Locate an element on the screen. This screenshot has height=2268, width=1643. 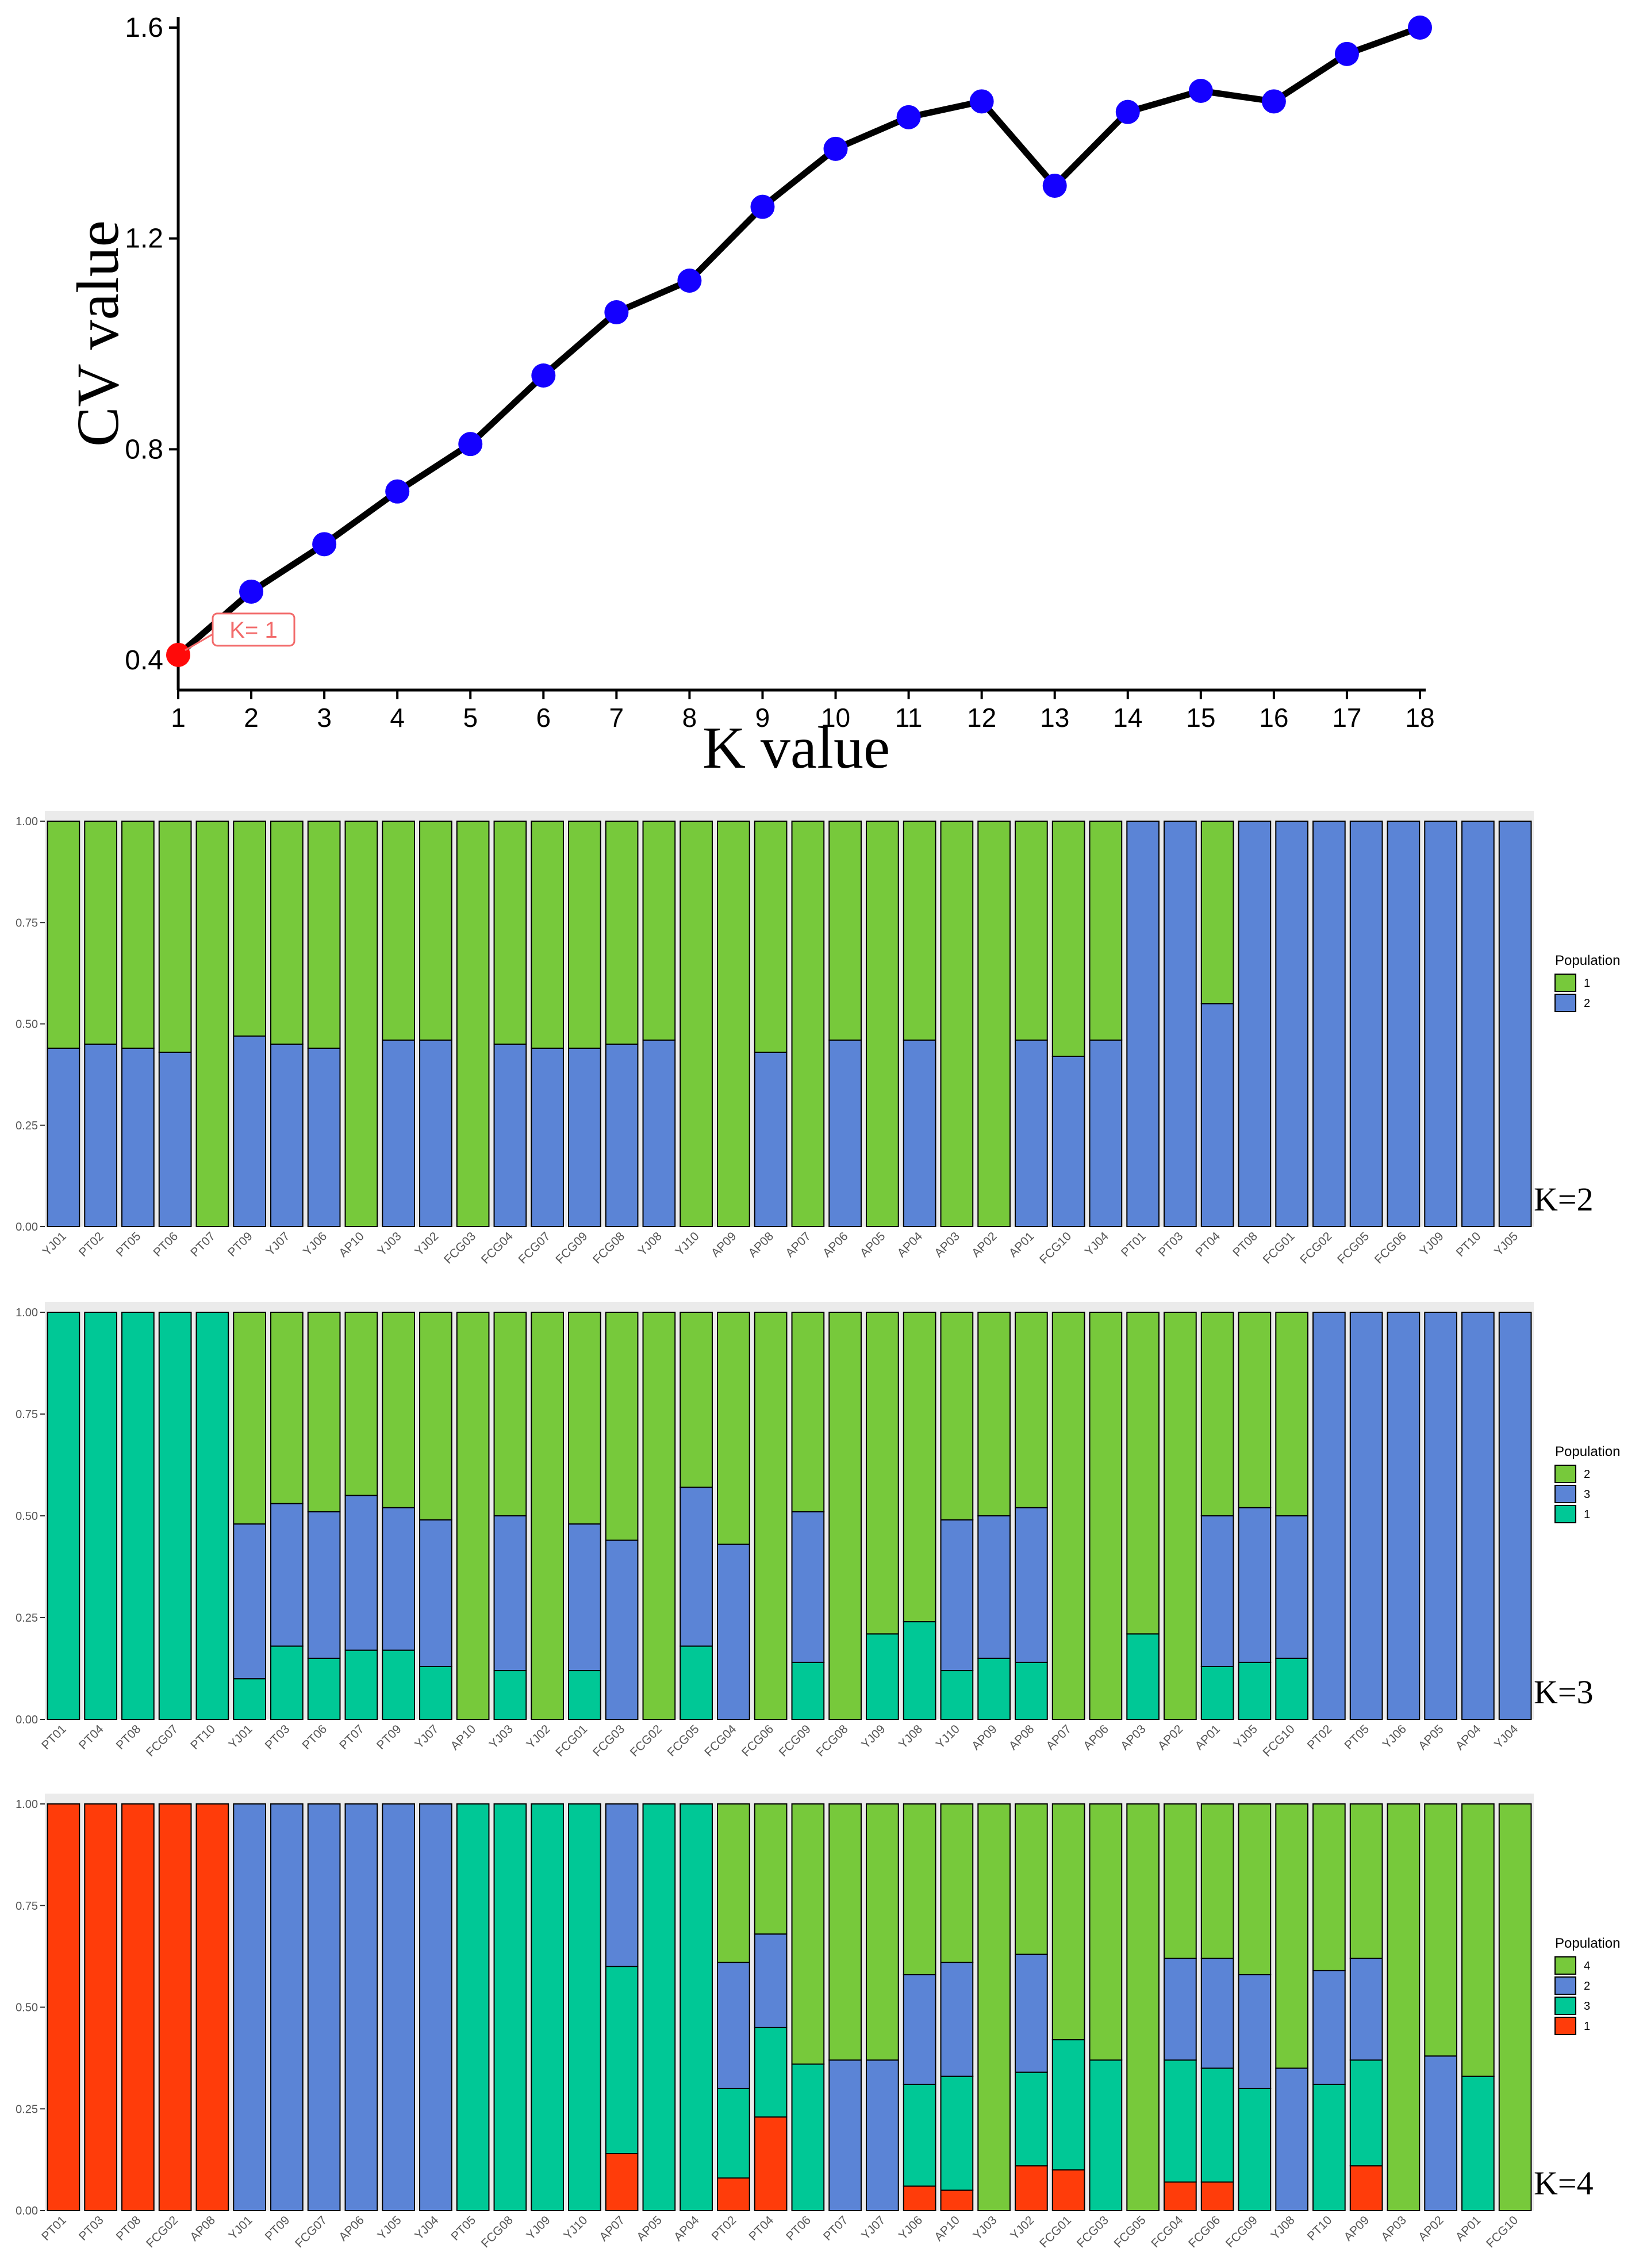
bar-YJ08-pop4 is located at coordinates (1292, 1936).